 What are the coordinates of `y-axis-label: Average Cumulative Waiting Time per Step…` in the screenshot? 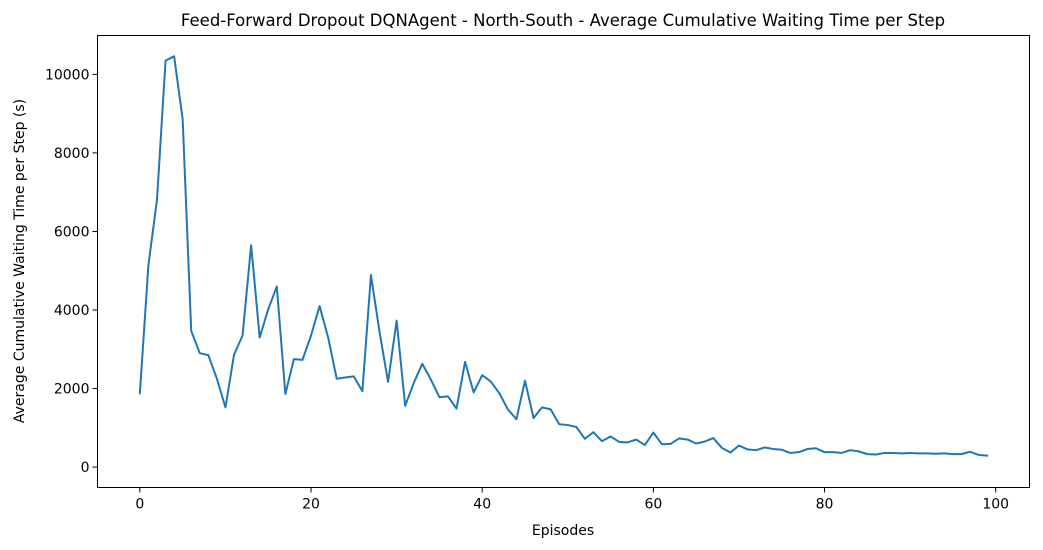 It's located at (20, 261).